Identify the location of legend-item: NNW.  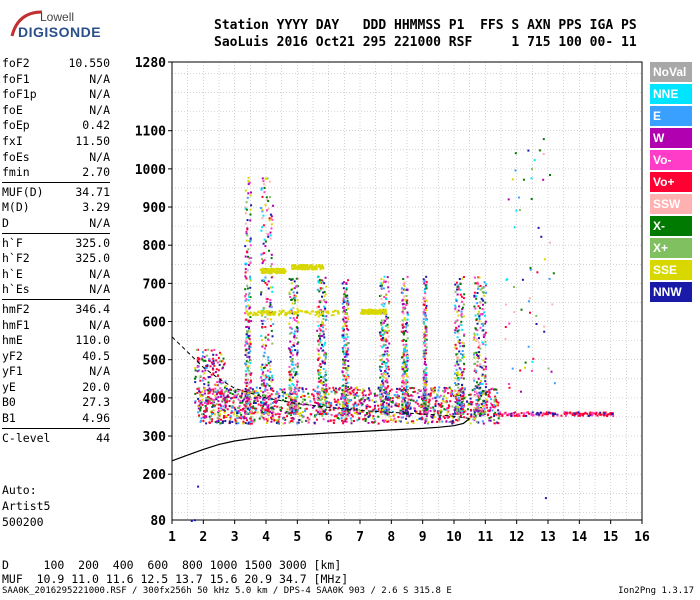
(671, 292).